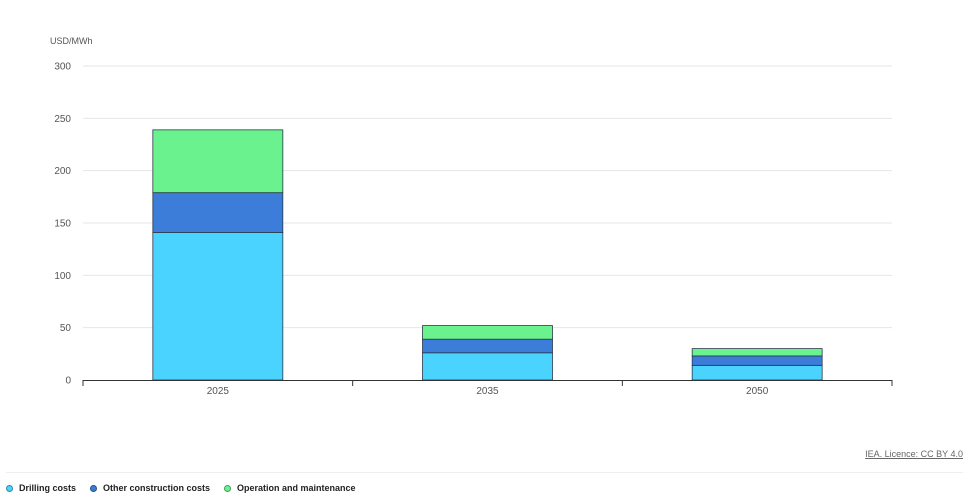 The width and height of the screenshot is (975, 502). I want to click on bar-2025-drilling-costs, so click(218, 306).